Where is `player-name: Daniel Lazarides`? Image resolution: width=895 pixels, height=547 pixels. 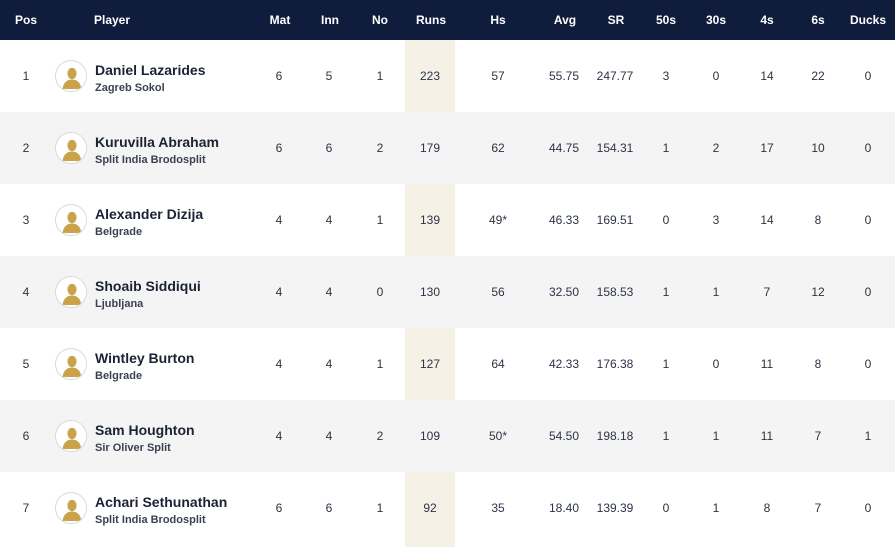
player-name: Daniel Lazarides is located at coordinates (150, 70).